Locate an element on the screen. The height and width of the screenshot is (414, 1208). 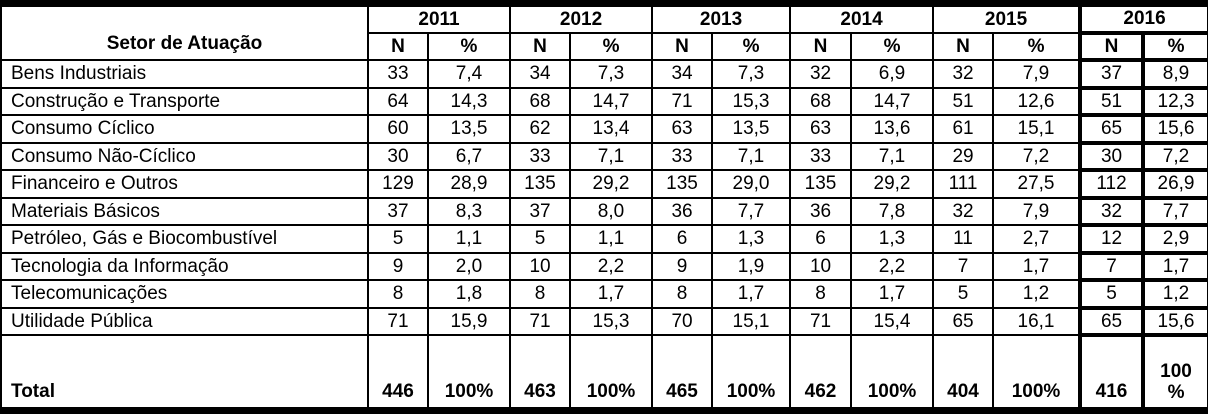
n-header-2015: N is located at coordinates (963, 46).